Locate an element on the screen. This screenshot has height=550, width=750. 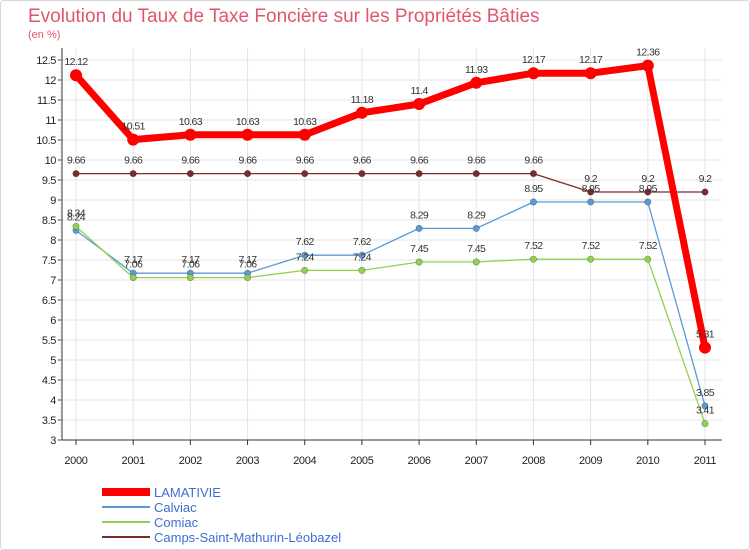
data-label: 3.41 is located at coordinates (705, 411).